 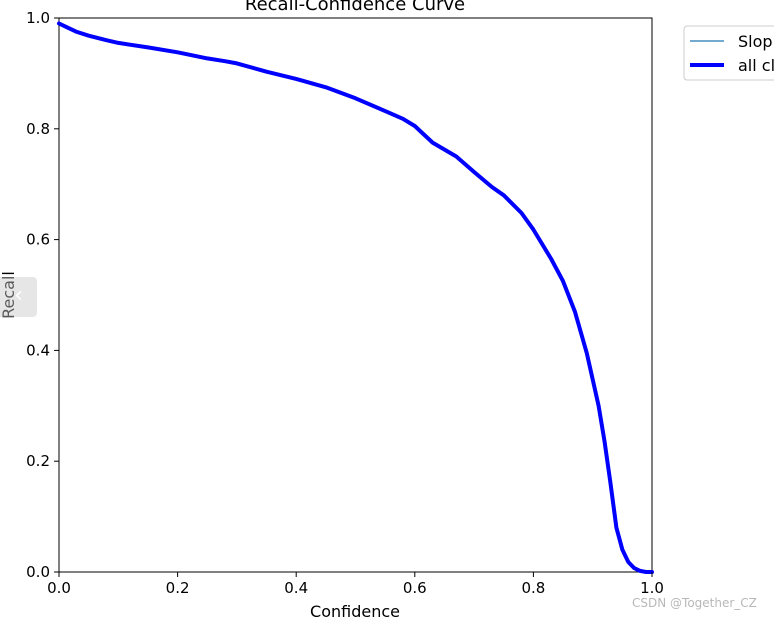 I want to click on legend-entries: Slop all cl, so click(x=732, y=53).